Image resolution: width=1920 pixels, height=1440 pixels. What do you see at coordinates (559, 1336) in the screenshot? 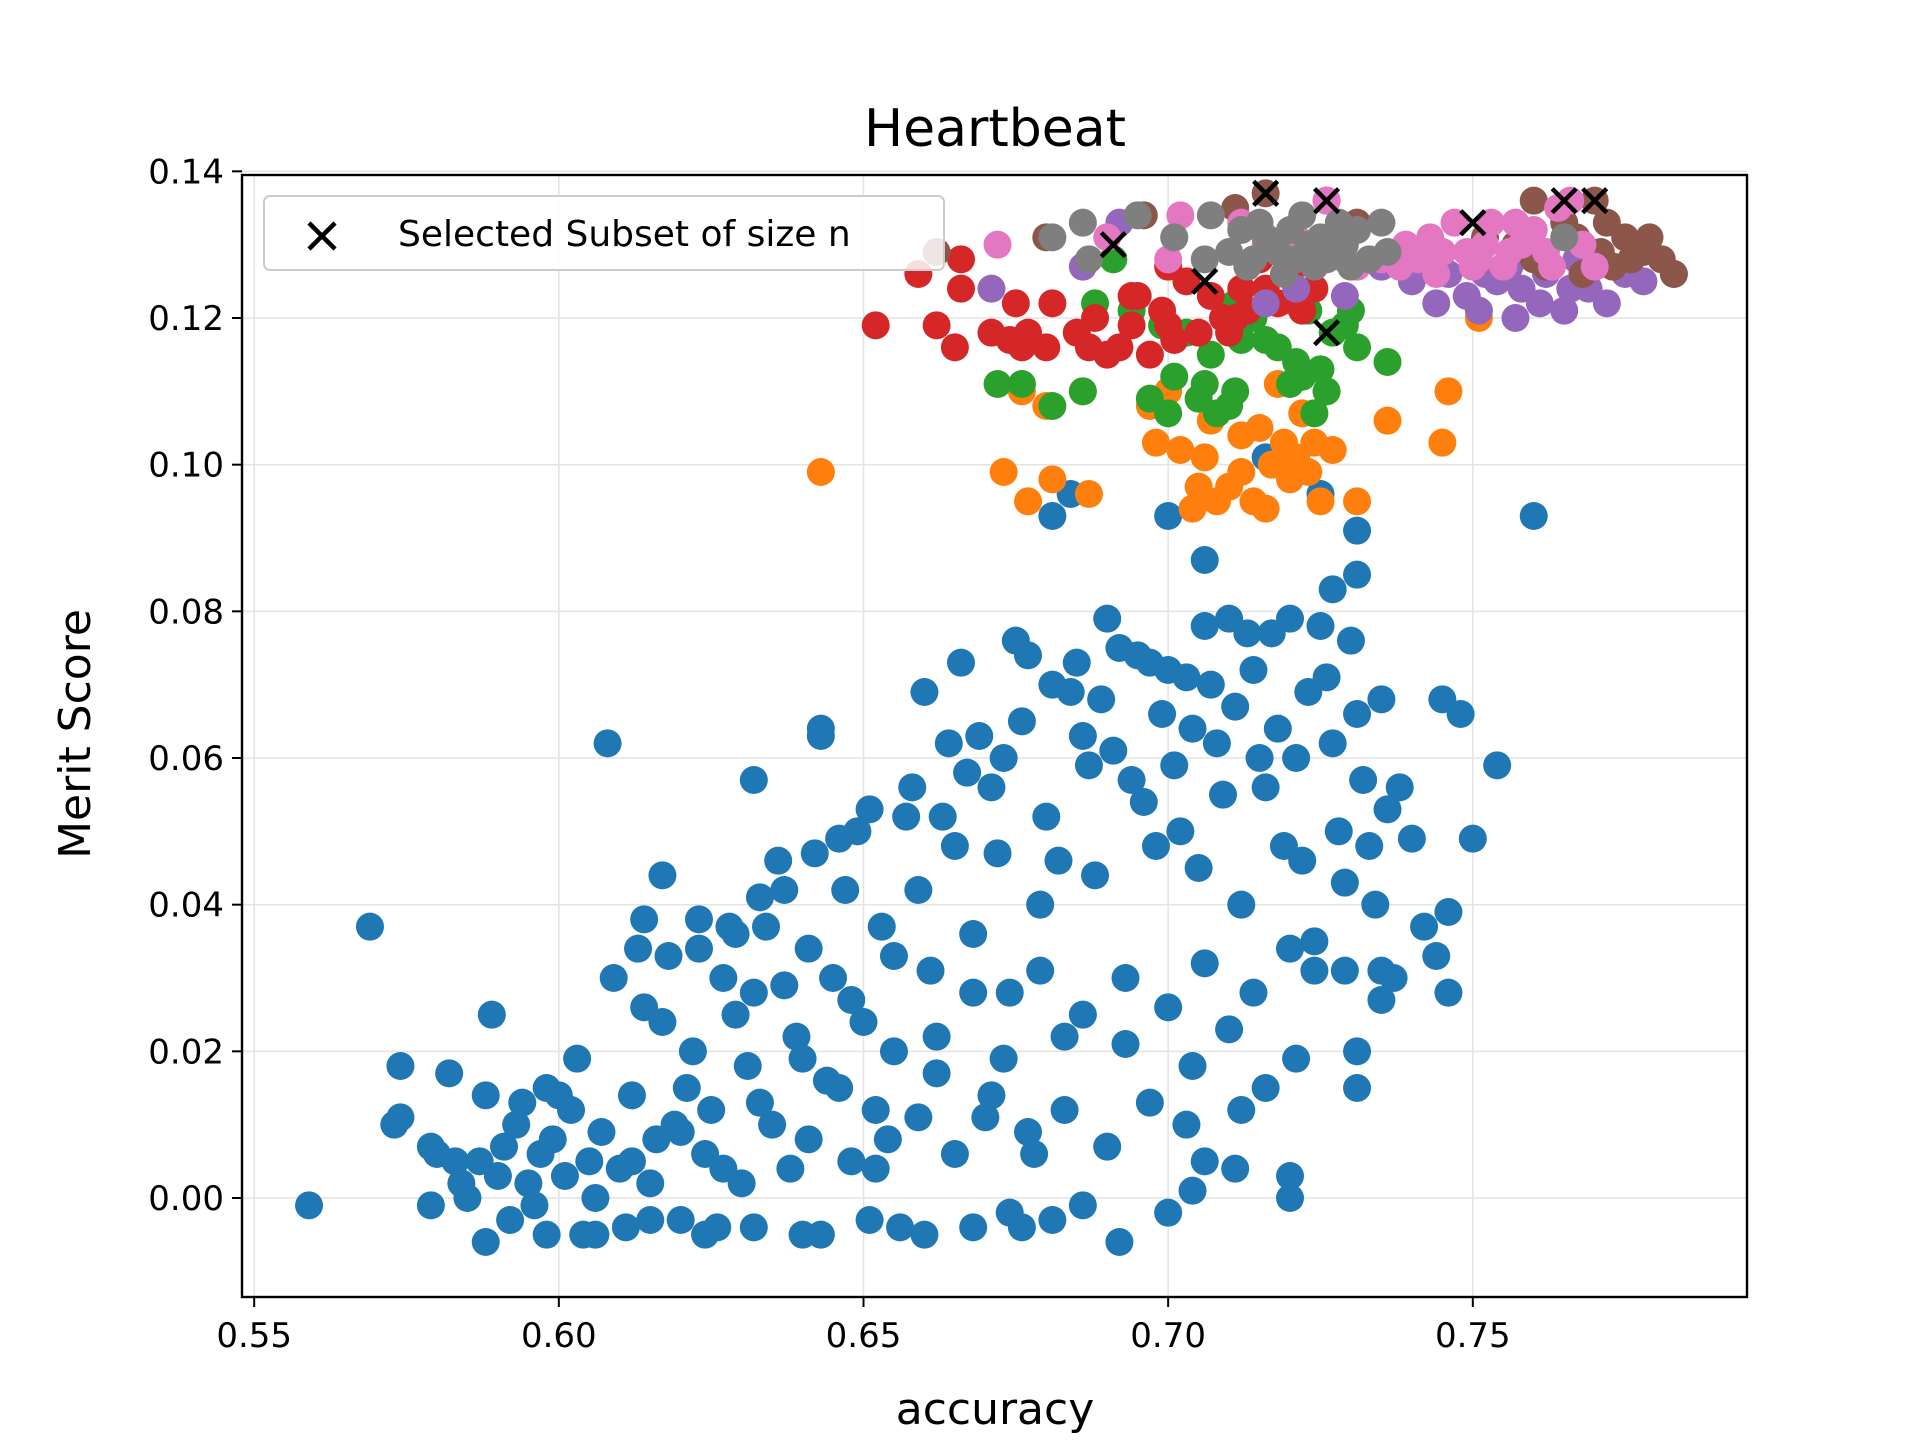
I see `x-tick-label: 0.60` at bounding box center [559, 1336].